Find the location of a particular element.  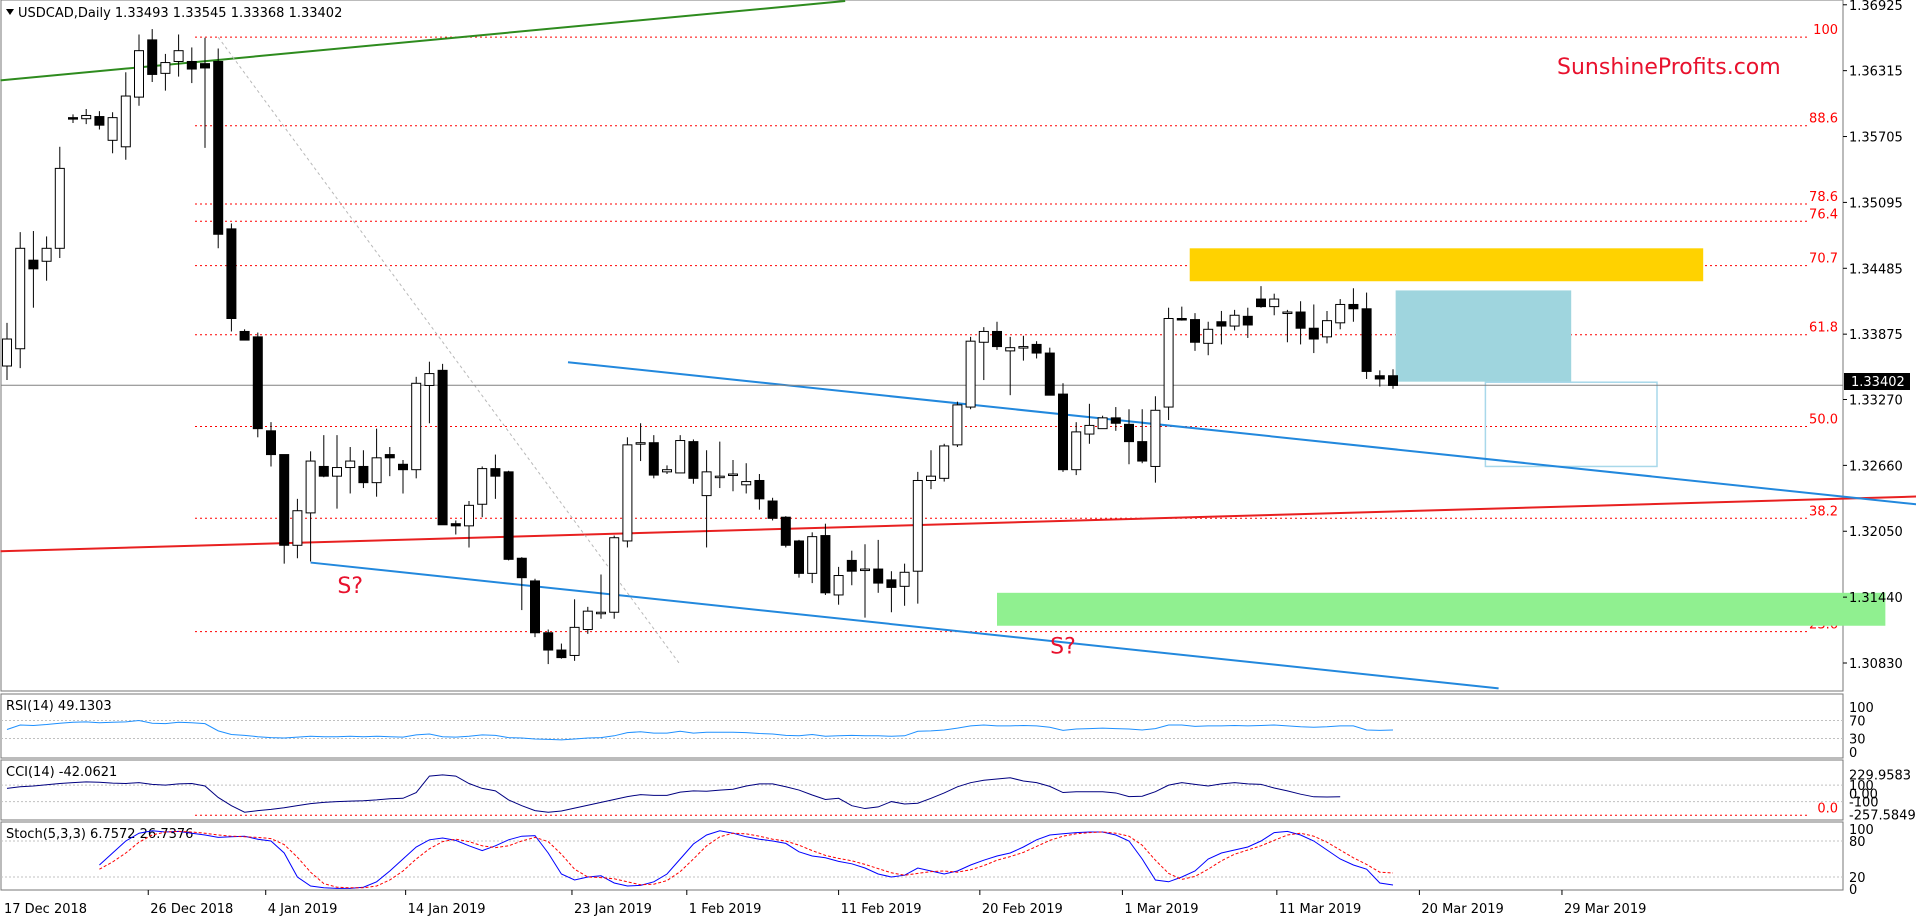

indicator-tick-label: 0 is located at coordinates (1853, 890).